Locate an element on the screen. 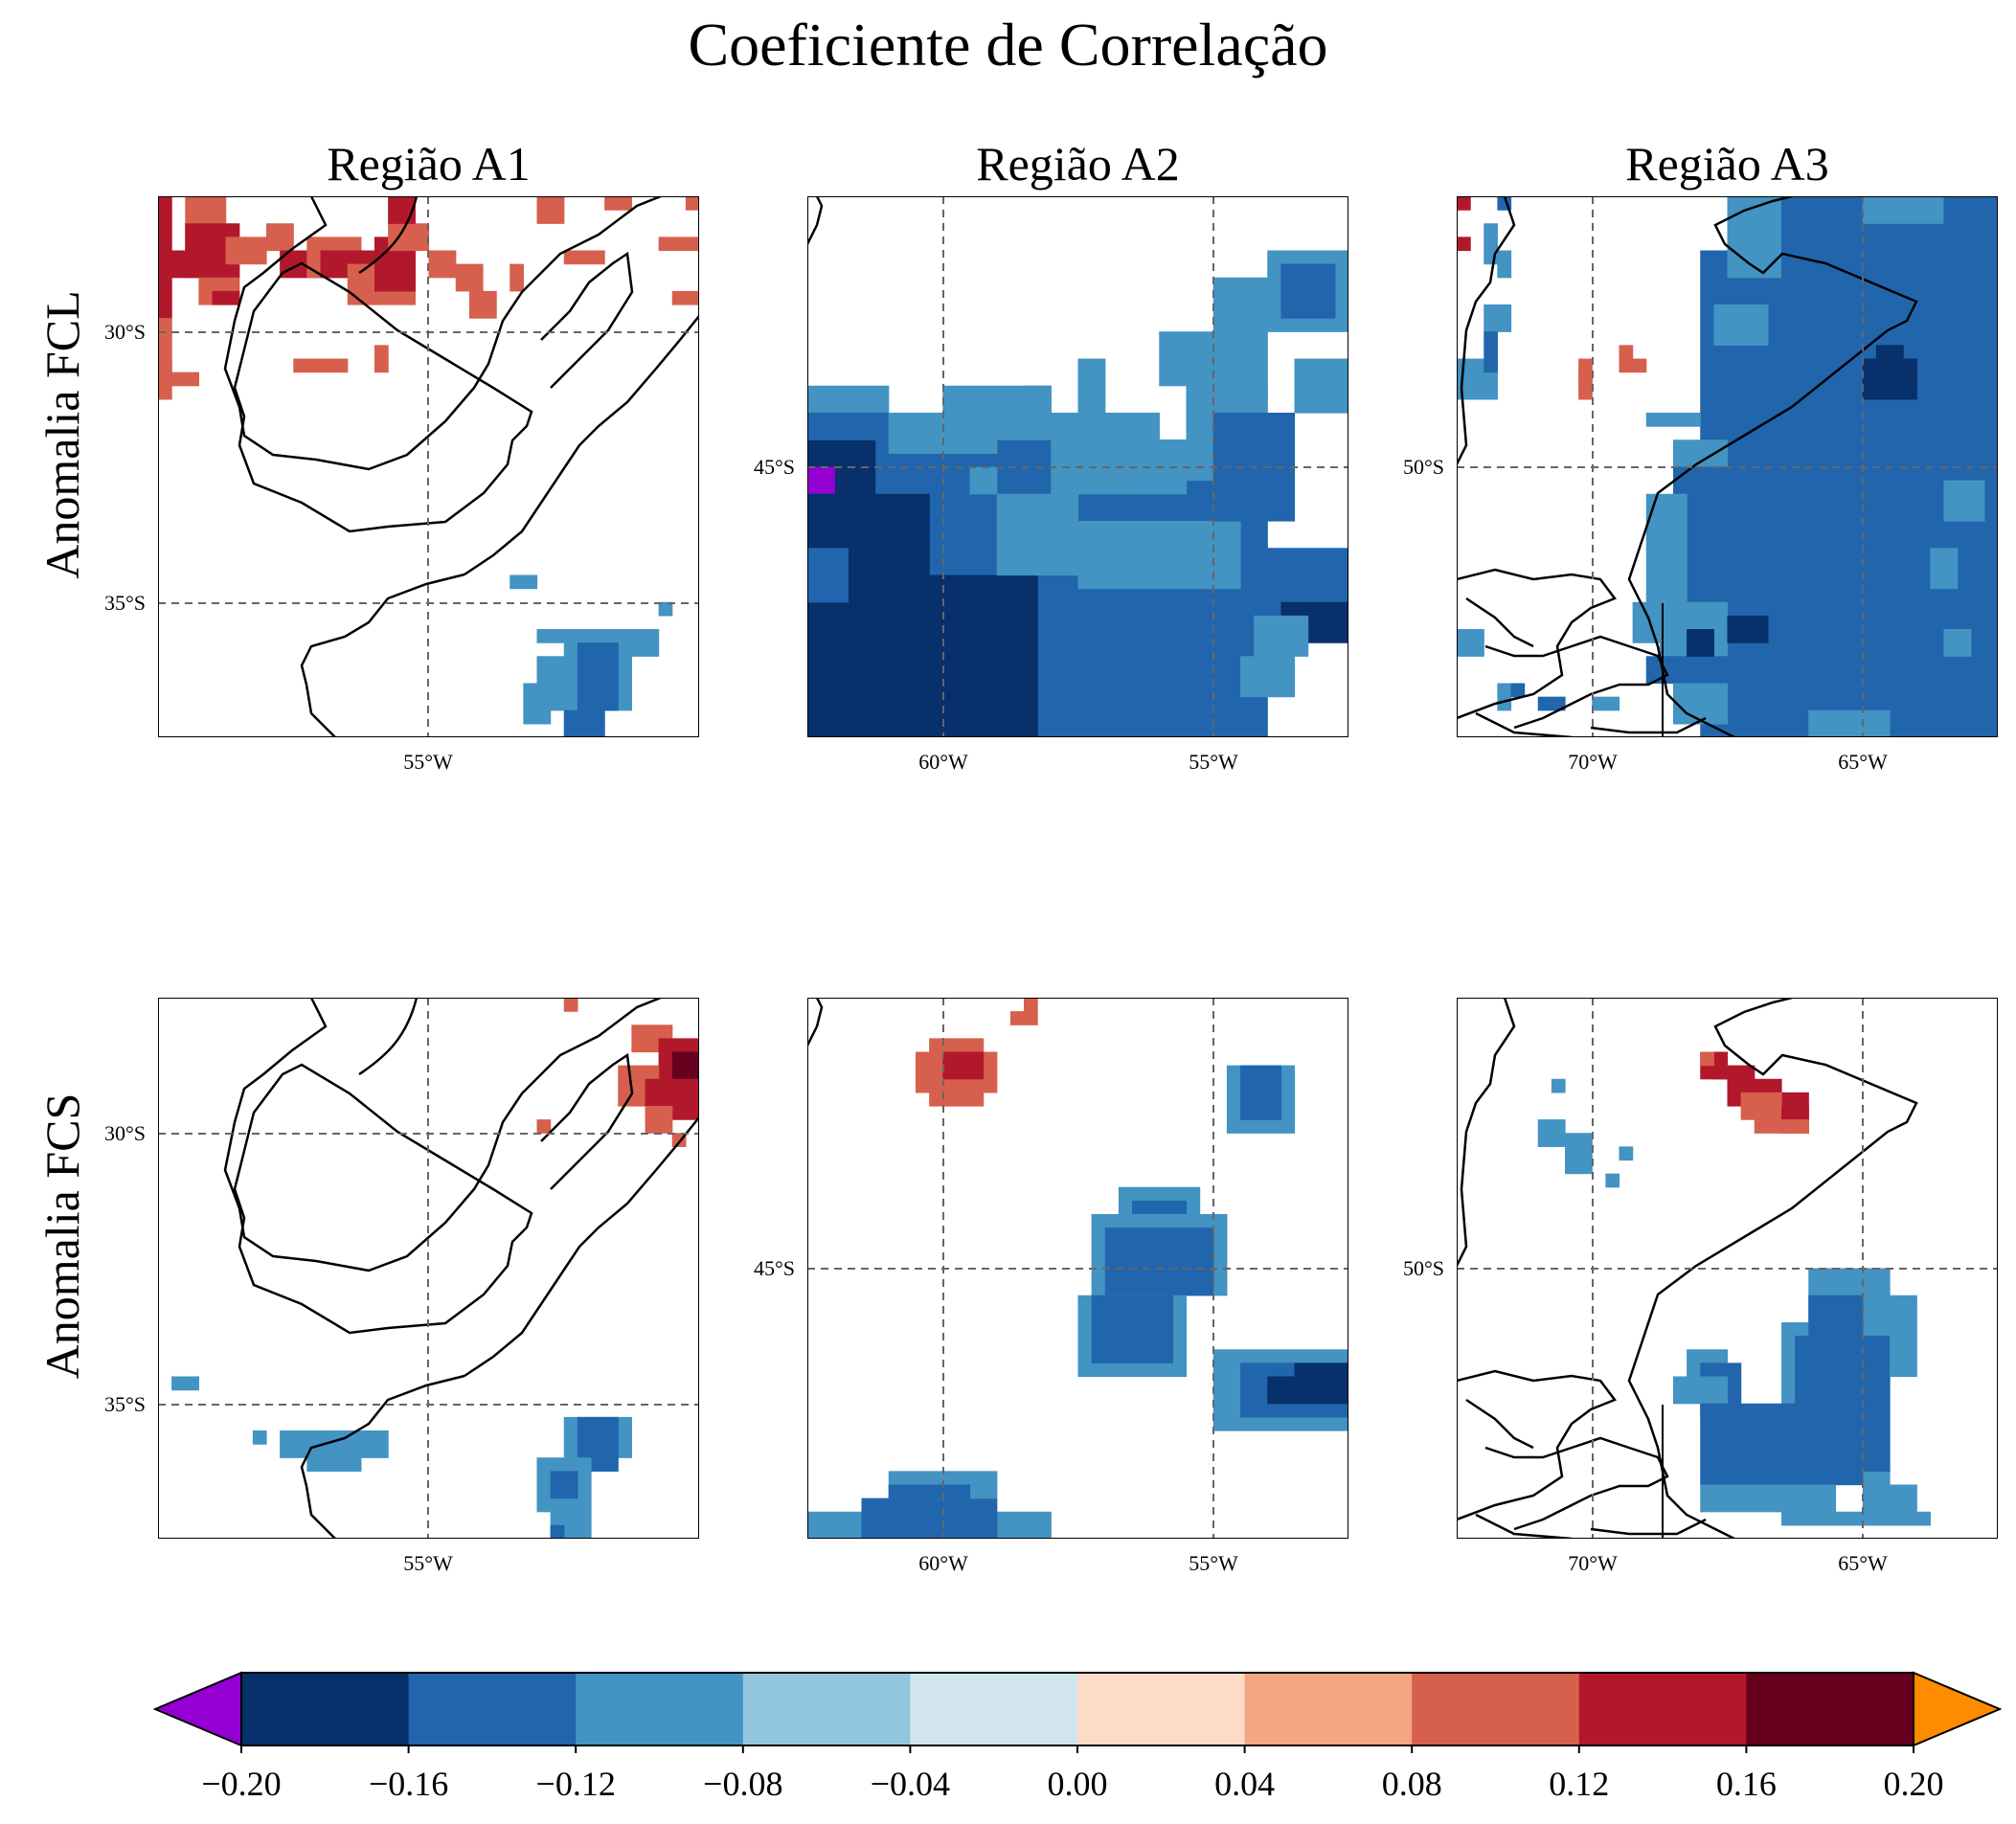 The height and width of the screenshot is (1824, 2016). lat-label: 35°S is located at coordinates (124, 1404).